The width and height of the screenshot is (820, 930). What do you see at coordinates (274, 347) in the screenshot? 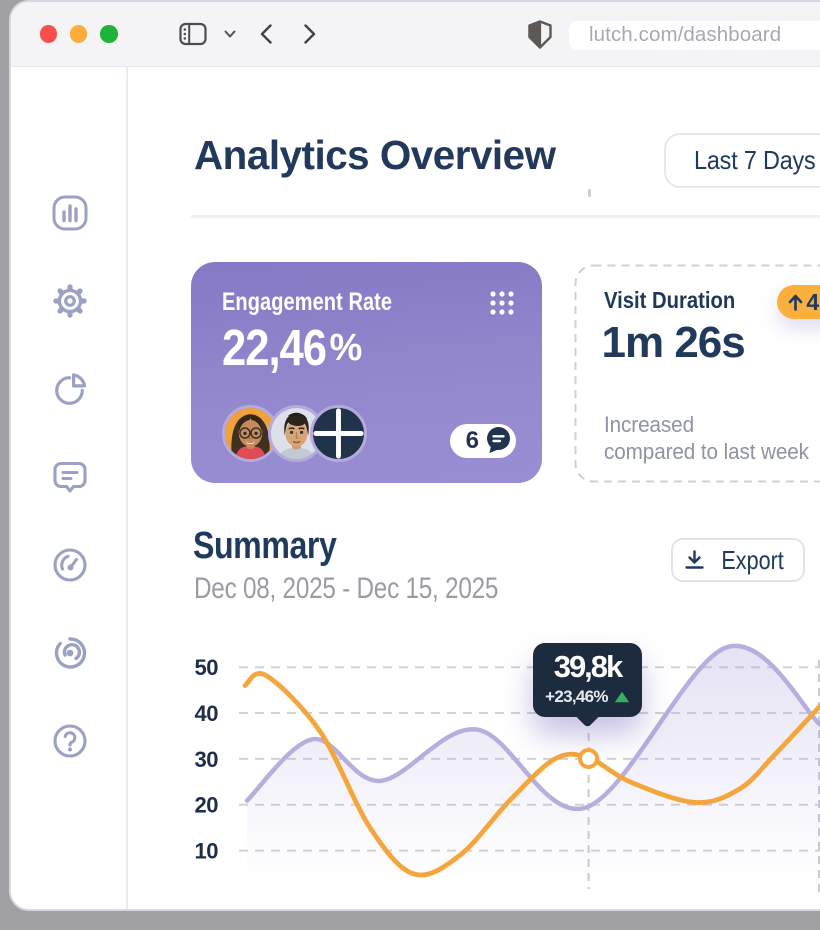
I see `engagement-rate-number: 22,46` at bounding box center [274, 347].